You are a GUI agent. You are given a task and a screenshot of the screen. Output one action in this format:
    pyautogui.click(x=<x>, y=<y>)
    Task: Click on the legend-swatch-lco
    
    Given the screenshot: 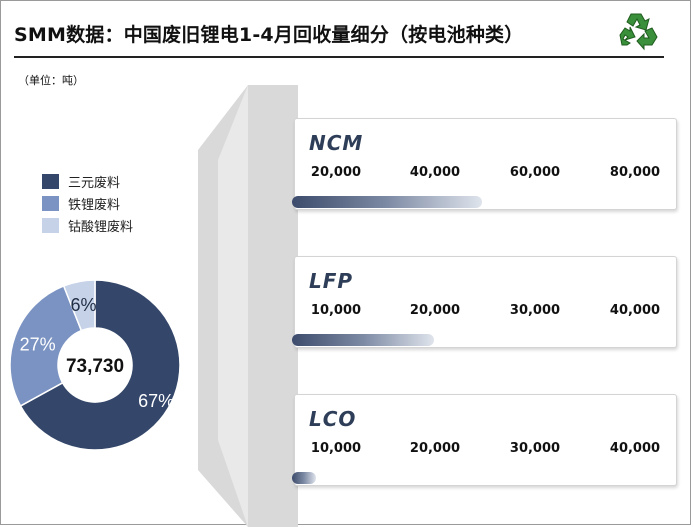 What is the action you would take?
    pyautogui.click(x=50, y=225)
    